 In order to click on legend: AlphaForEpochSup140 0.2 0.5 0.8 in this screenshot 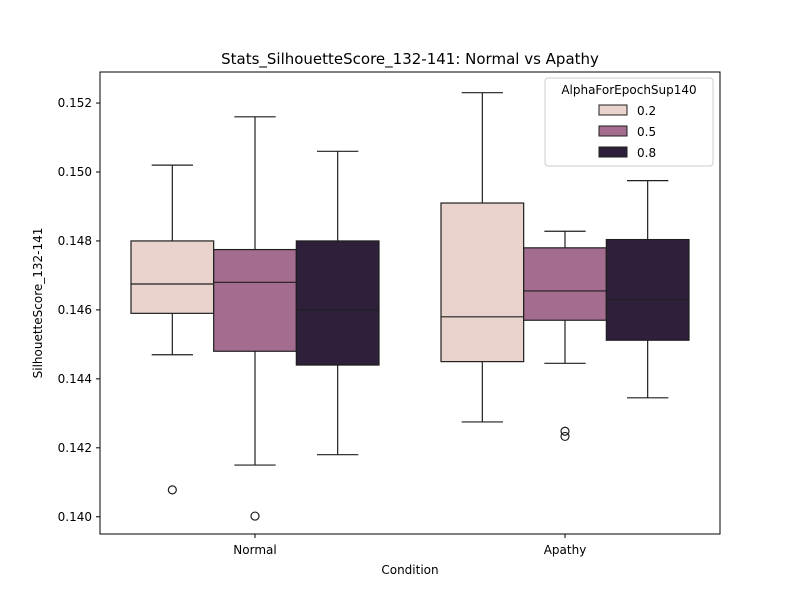, I will do `click(629, 122)`.